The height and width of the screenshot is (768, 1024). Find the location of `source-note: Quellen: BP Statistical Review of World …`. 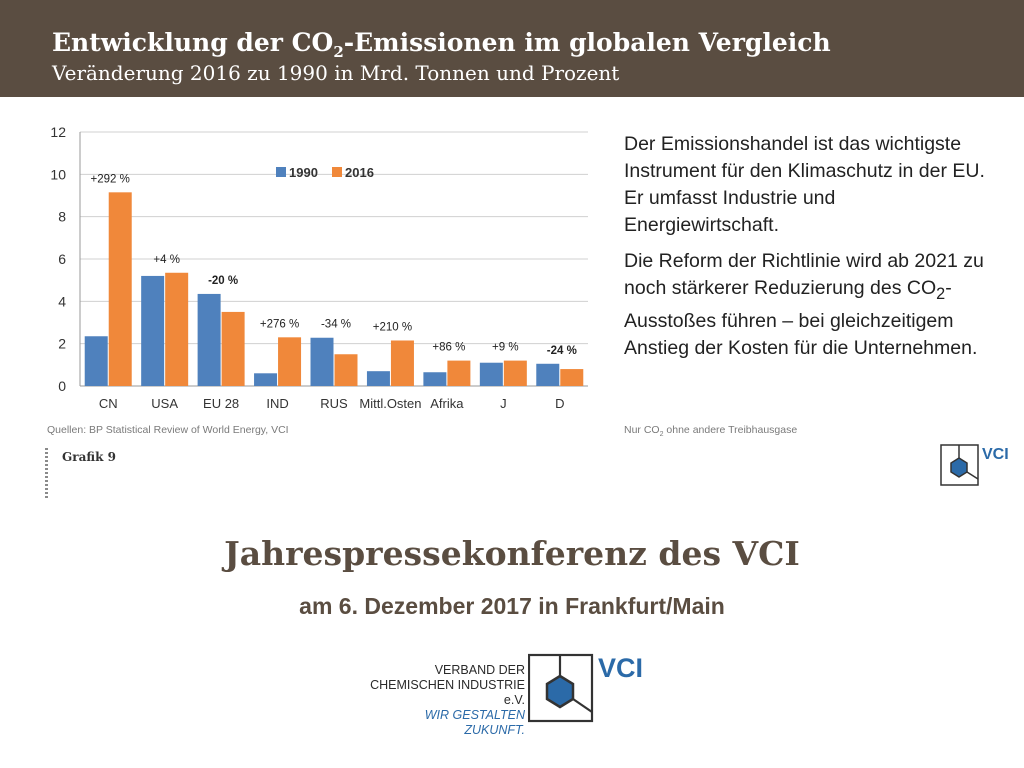

source-note: Quellen: BP Statistical Review of World … is located at coordinates (168, 430).